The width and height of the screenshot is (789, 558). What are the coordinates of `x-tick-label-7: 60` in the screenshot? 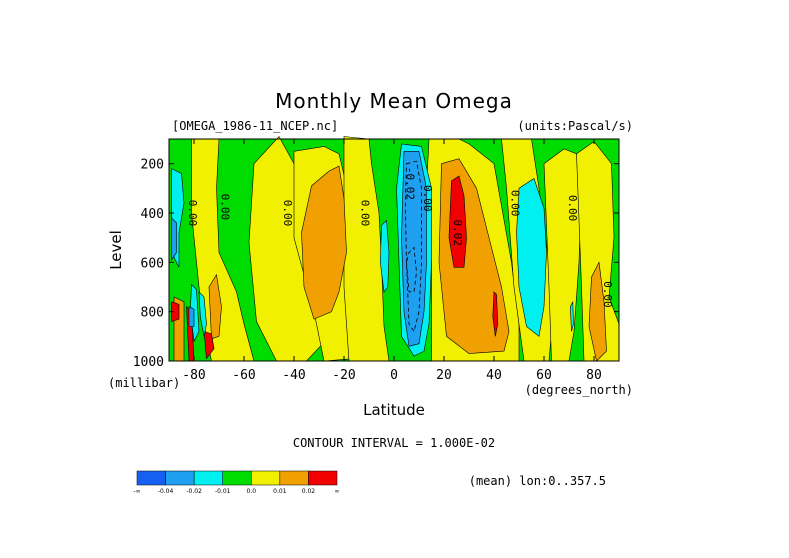 It's located at (544, 375).